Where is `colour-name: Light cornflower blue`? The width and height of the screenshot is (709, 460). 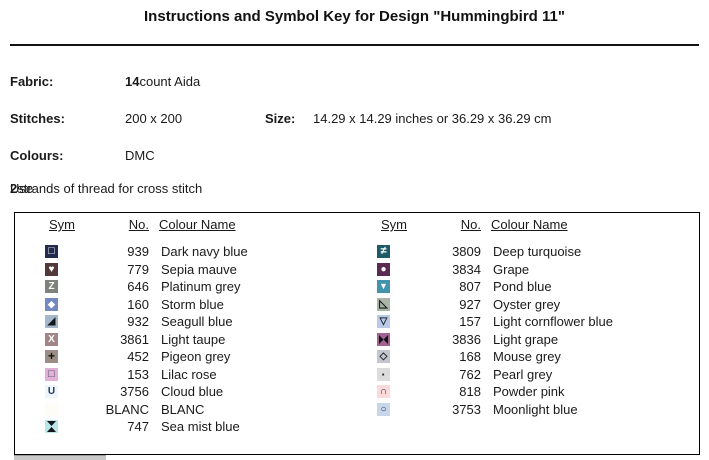 colour-name: Light cornflower blue is located at coordinates (553, 322).